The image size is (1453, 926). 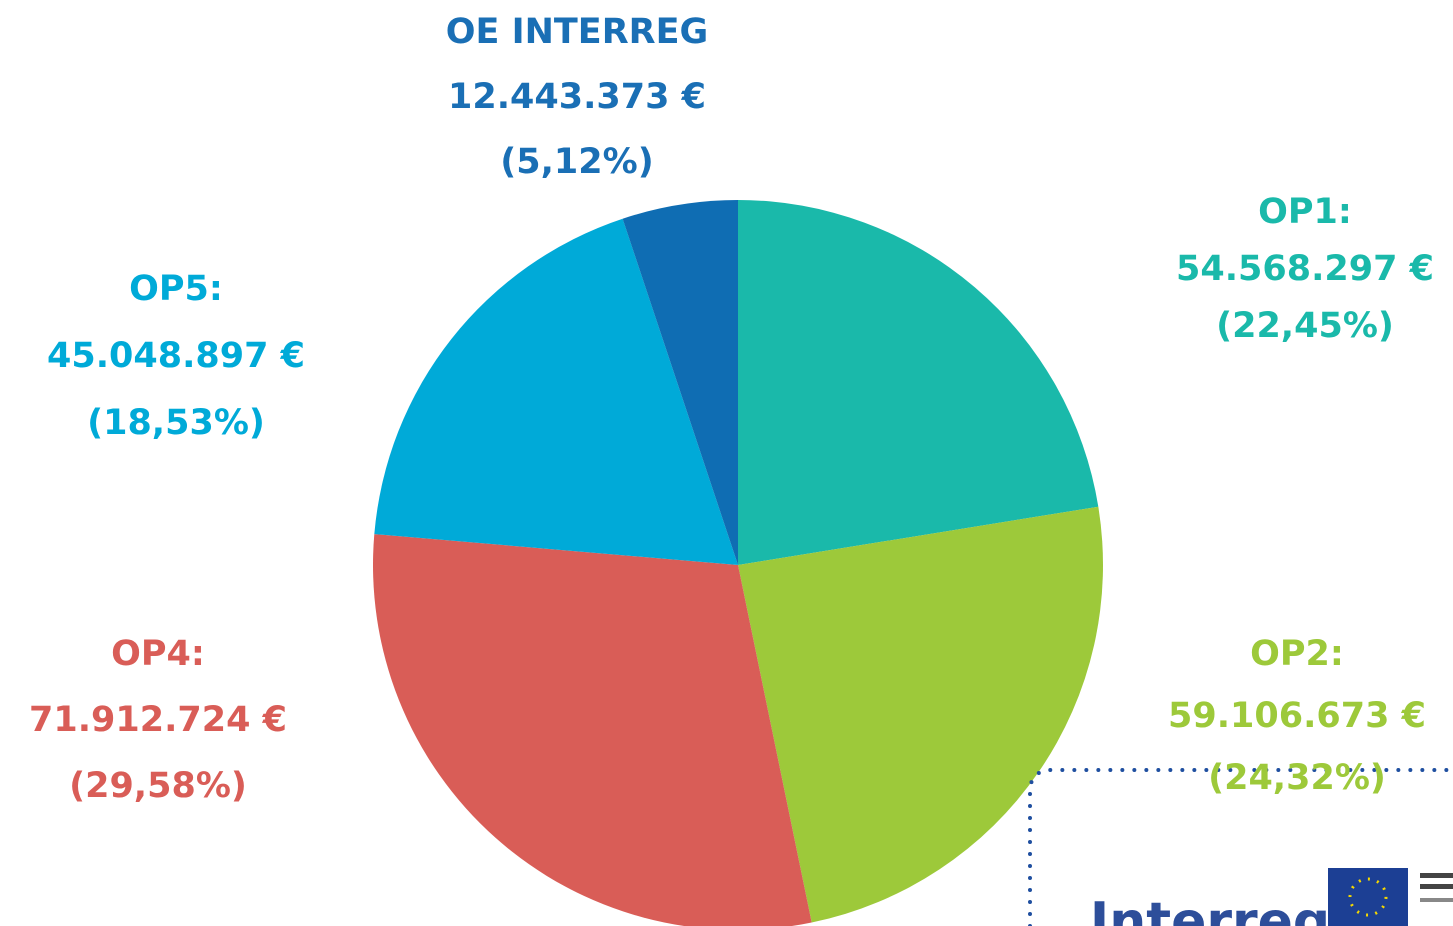 I want to click on slice-label: OE INTERREG 12.443.373 € (5,12%), so click(x=577, y=97).